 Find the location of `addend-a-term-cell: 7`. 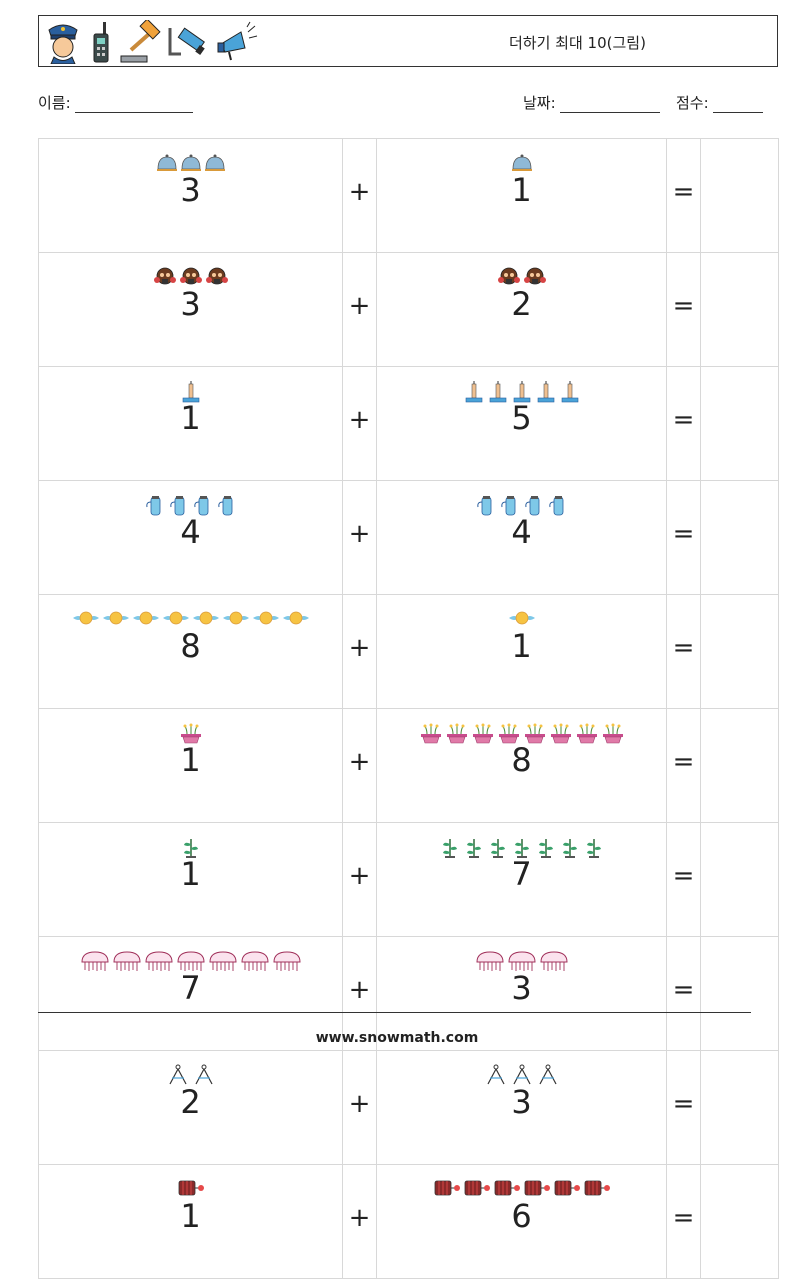

addend-a-term-cell: 7 is located at coordinates (190, 993).